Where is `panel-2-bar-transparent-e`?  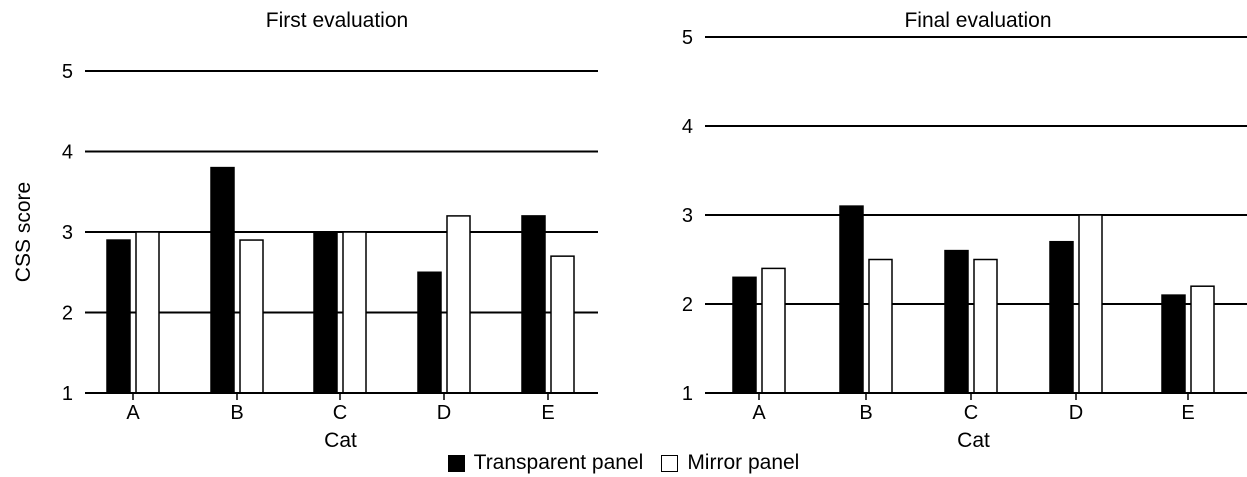
panel-2-bar-transparent-e is located at coordinates (1173, 344).